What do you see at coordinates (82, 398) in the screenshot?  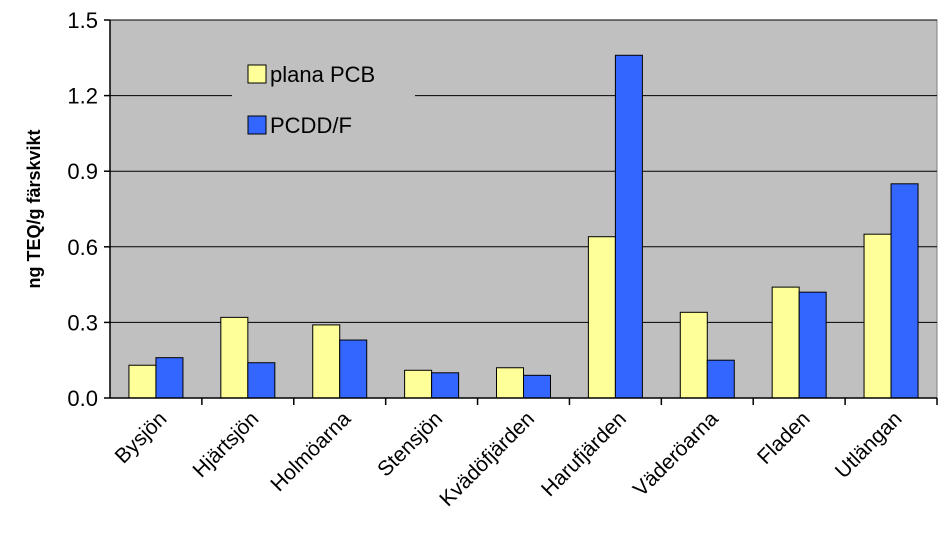 I see `y-tick-label: 0.0` at bounding box center [82, 398].